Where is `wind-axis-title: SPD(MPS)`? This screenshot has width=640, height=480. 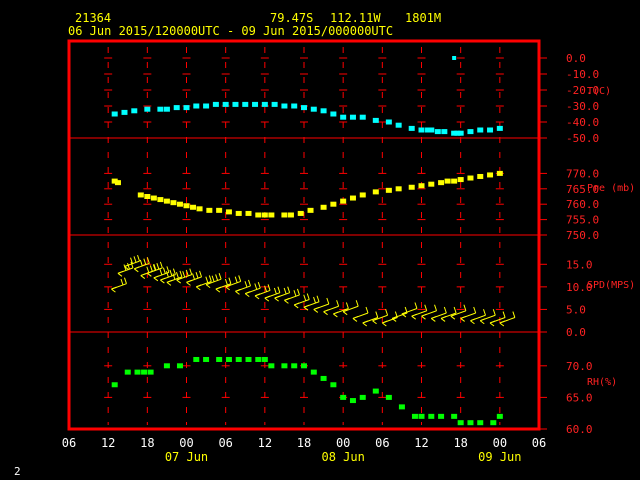
wind-axis-title: SPD(MPS) is located at coordinates (611, 285).